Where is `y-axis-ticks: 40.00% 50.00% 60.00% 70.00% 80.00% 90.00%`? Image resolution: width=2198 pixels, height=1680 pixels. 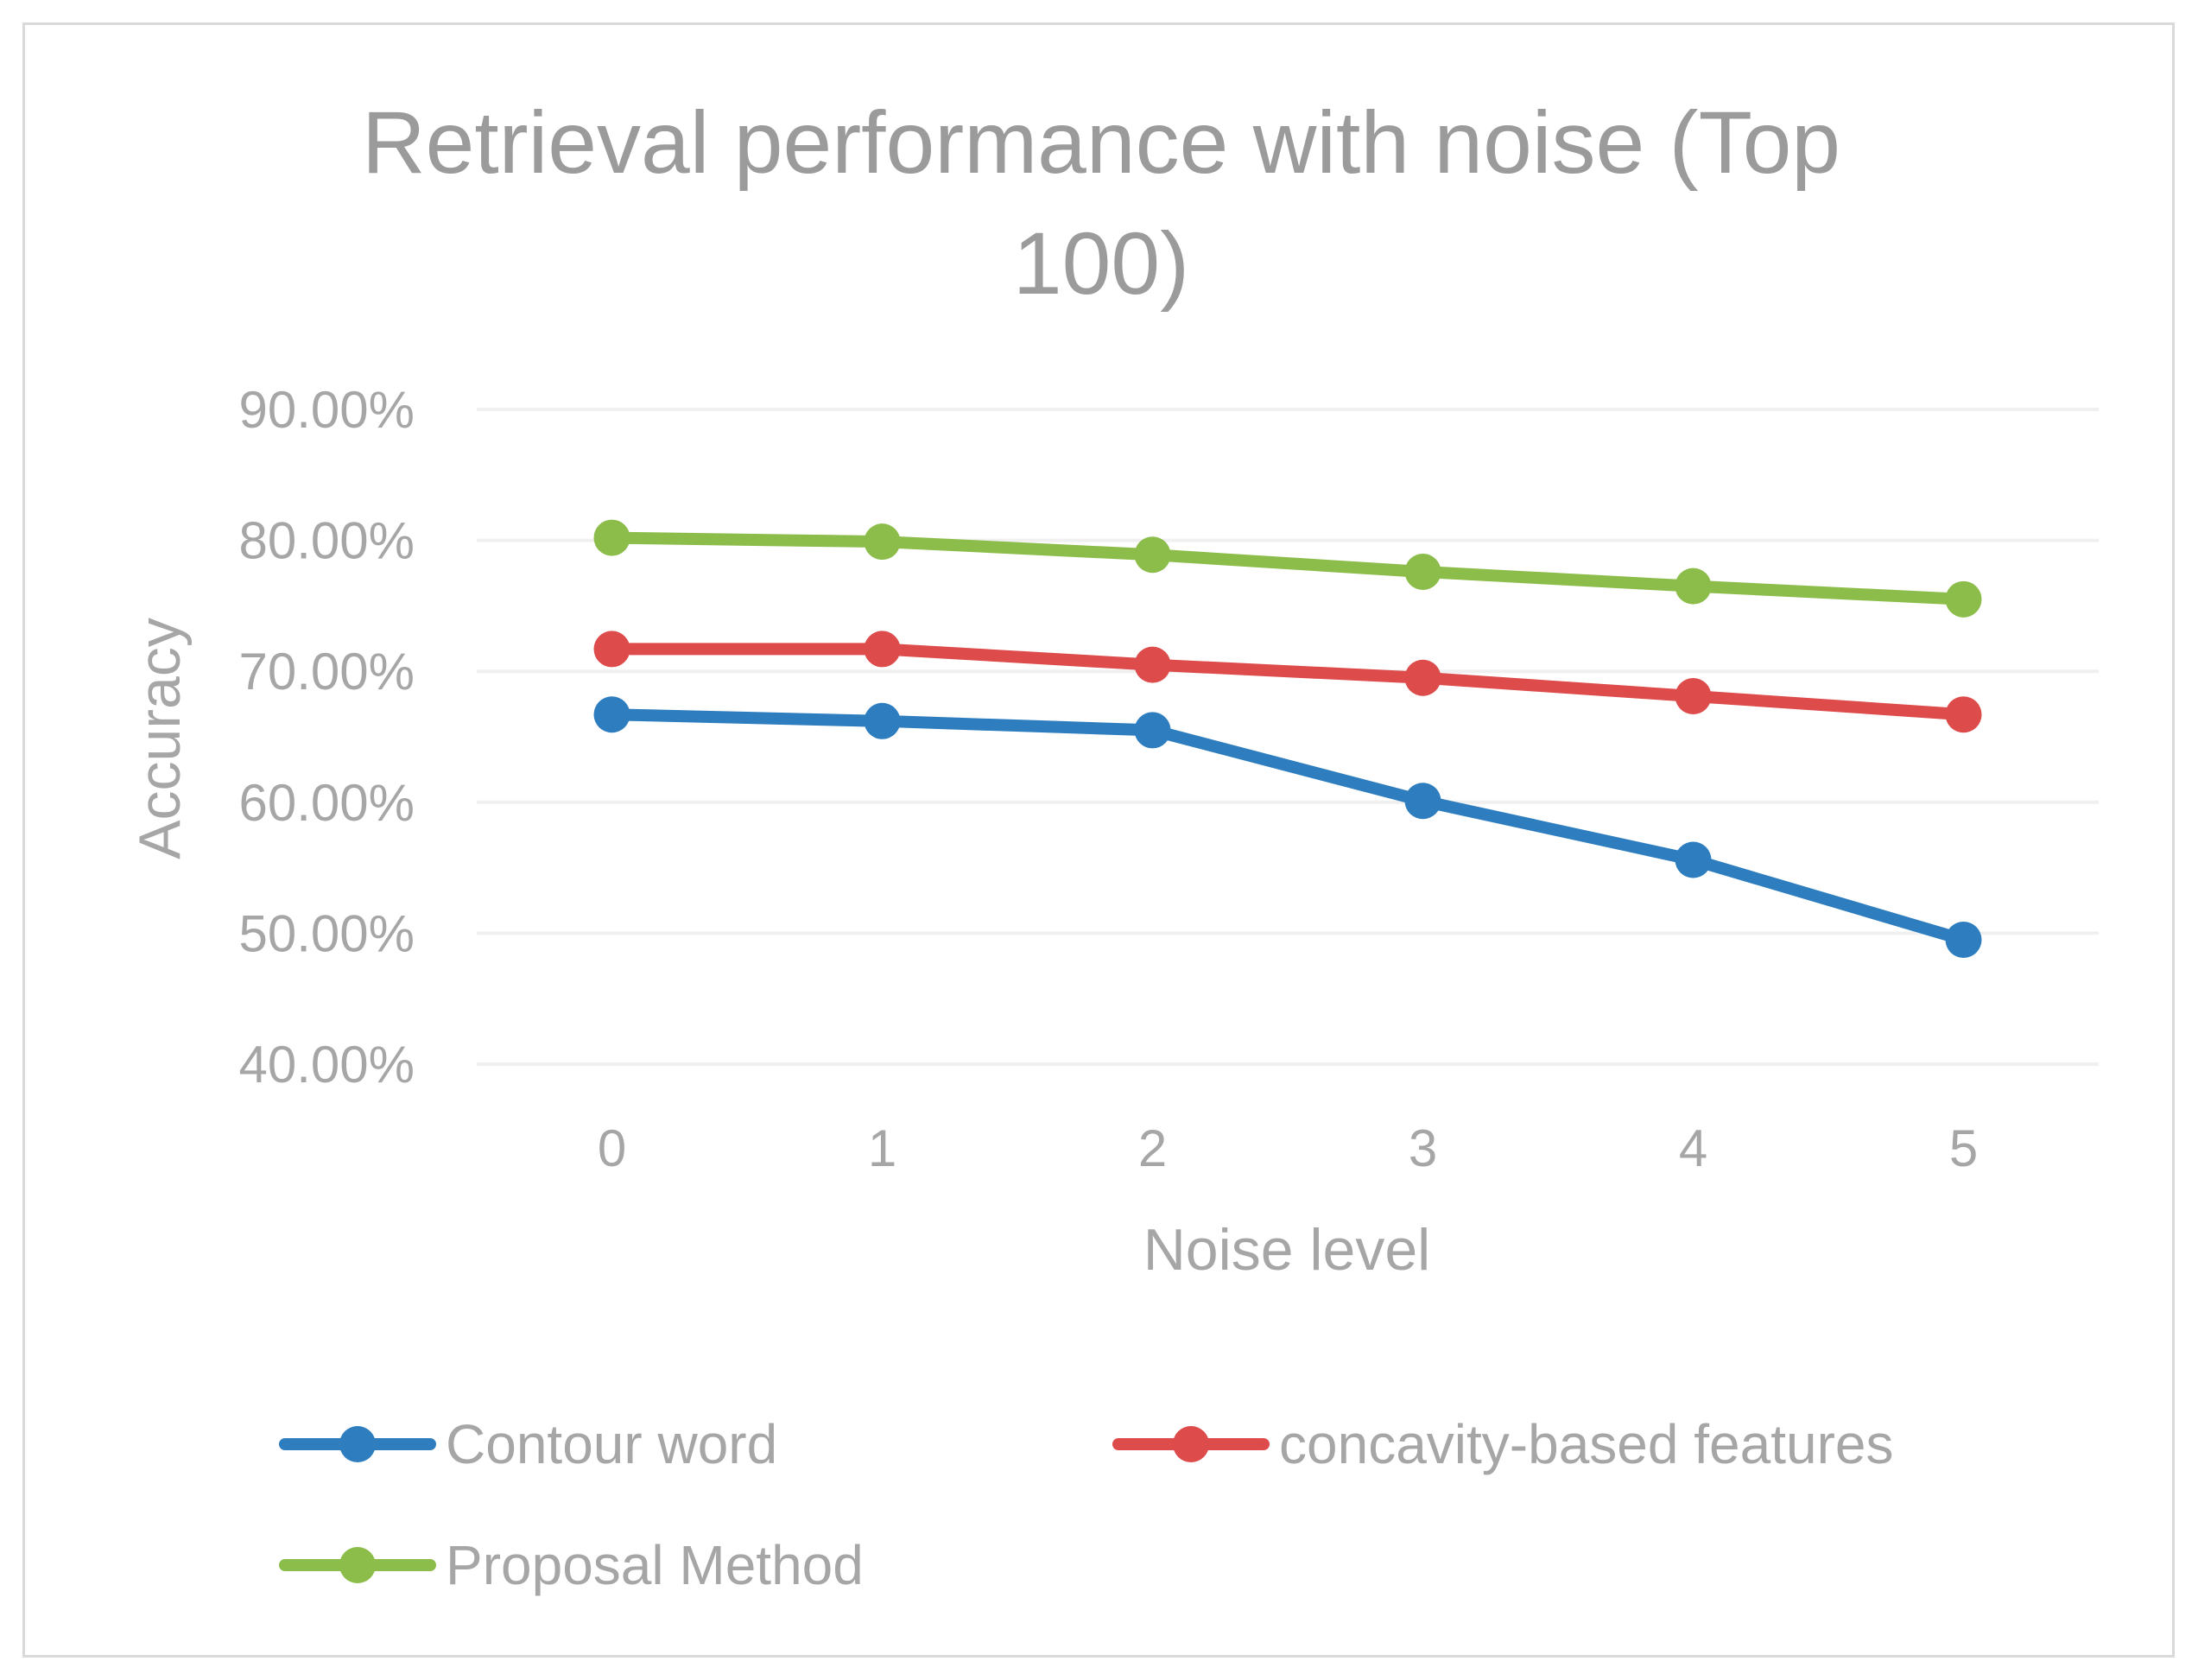 y-axis-ticks: 40.00% 50.00% 60.00% 70.00% 80.00% 90.00% is located at coordinates (327, 737).